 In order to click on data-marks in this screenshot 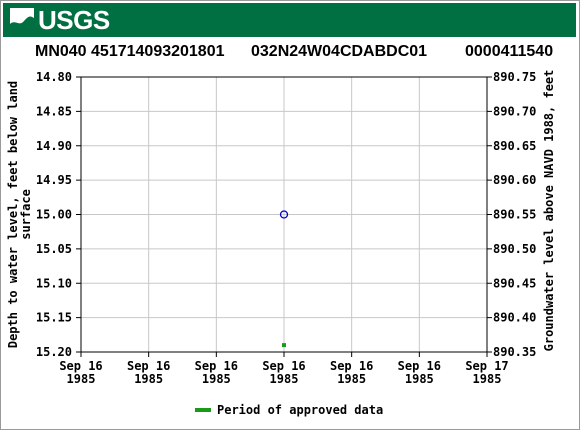, I will do `click(284, 279)`.